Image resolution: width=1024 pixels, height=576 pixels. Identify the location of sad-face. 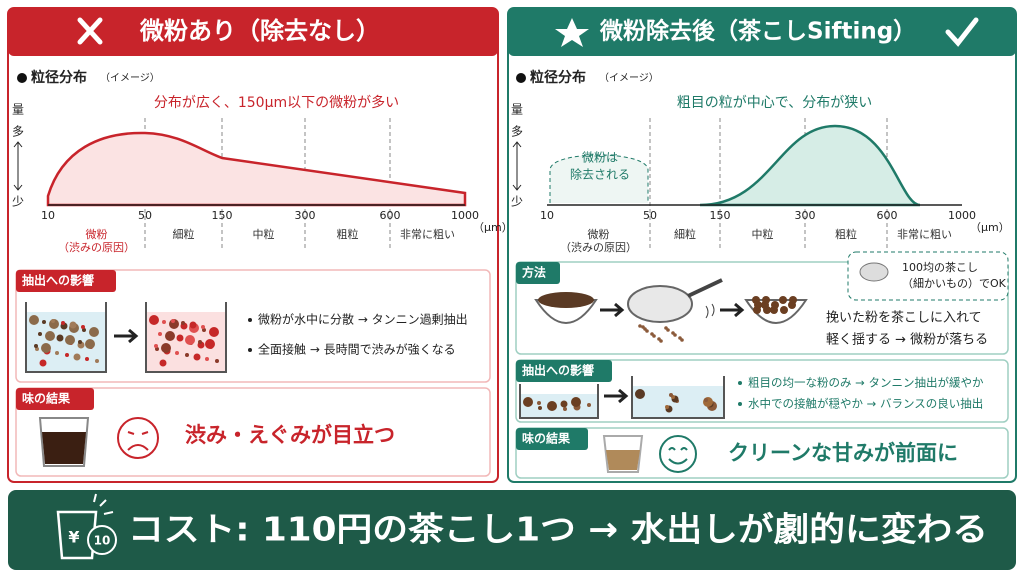
(138, 438).